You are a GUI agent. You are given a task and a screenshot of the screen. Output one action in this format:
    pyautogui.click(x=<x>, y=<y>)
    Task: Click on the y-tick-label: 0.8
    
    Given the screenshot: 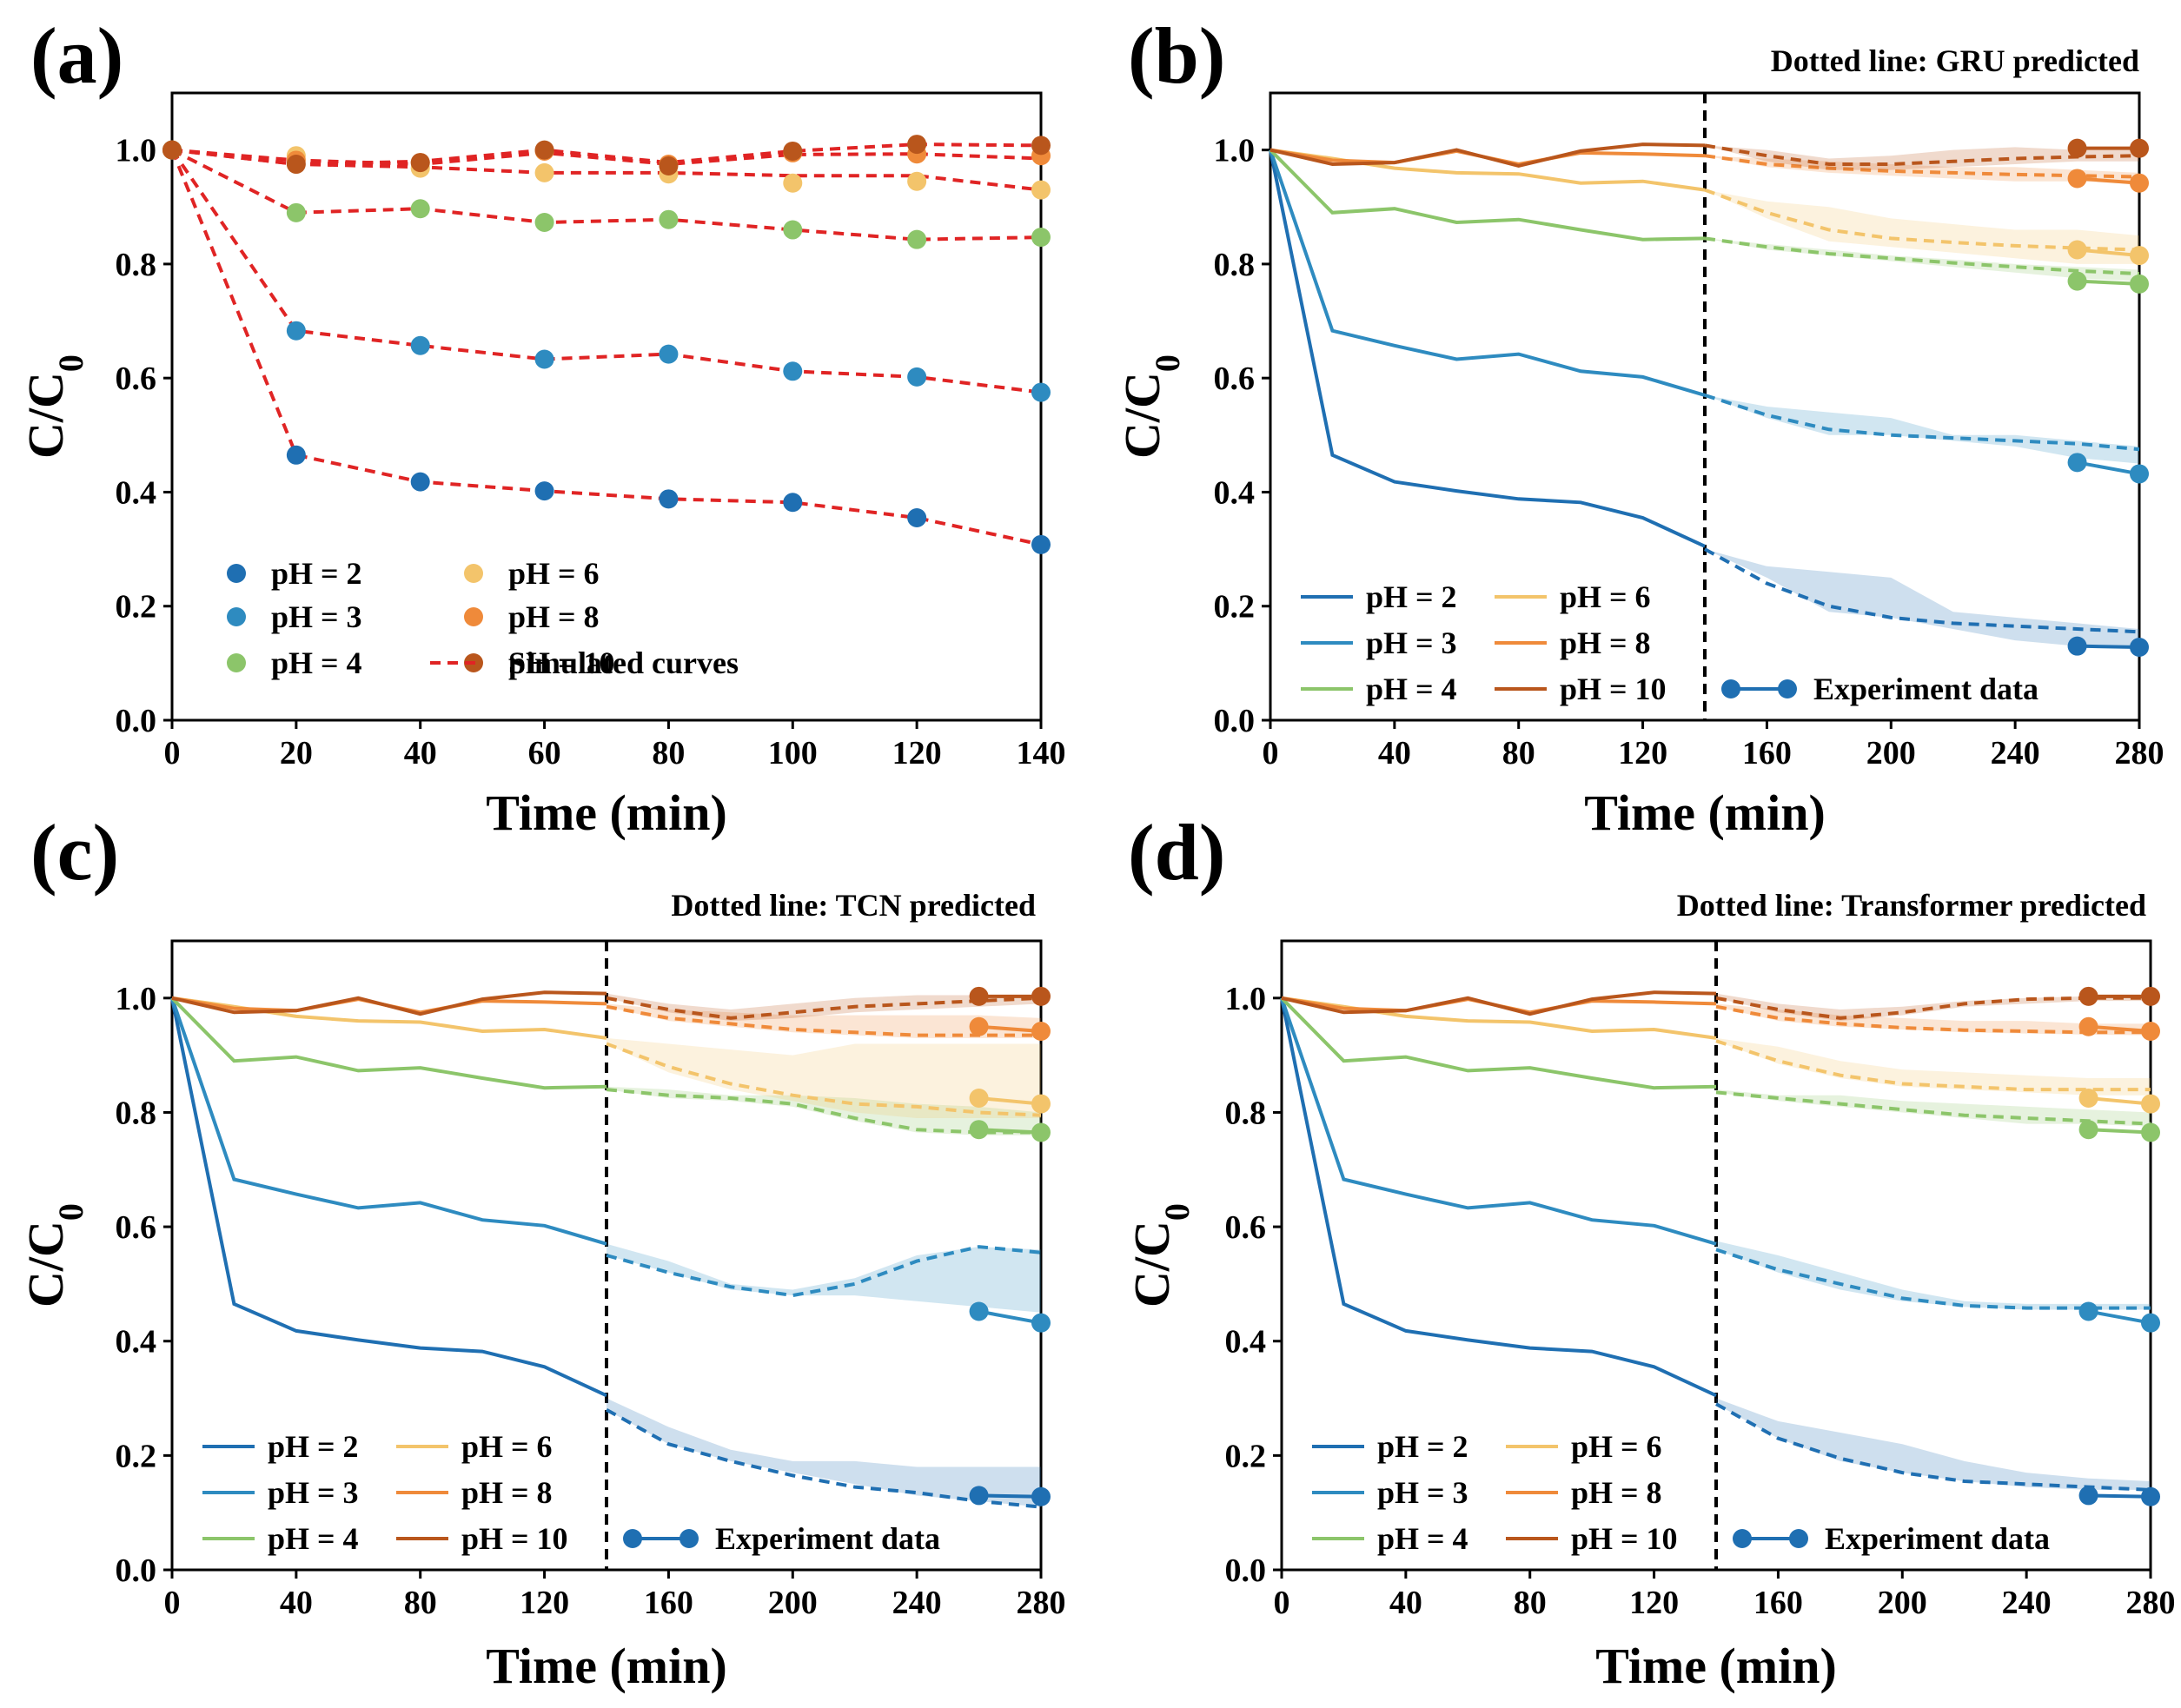 What is the action you would take?
    pyautogui.click(x=1235, y=265)
    